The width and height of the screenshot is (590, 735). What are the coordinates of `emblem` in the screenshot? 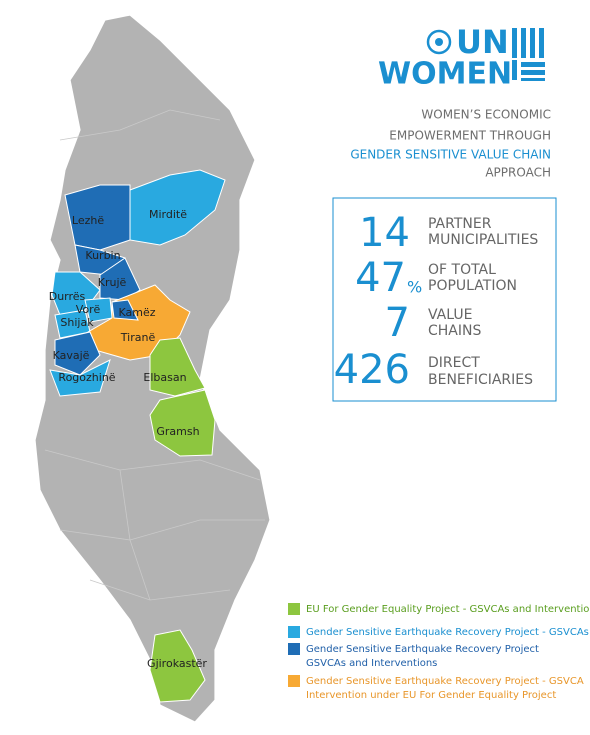 It's located at (439, 42).